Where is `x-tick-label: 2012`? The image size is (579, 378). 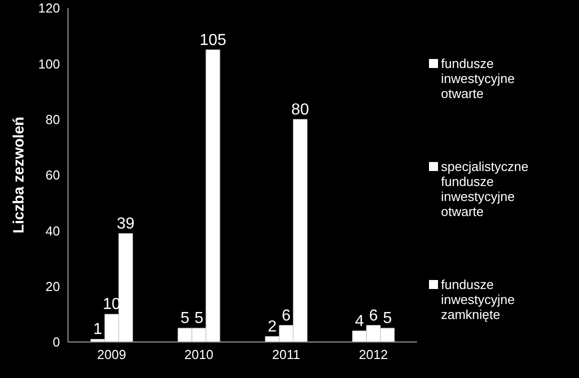 x-tick-label: 2012 is located at coordinates (373, 354).